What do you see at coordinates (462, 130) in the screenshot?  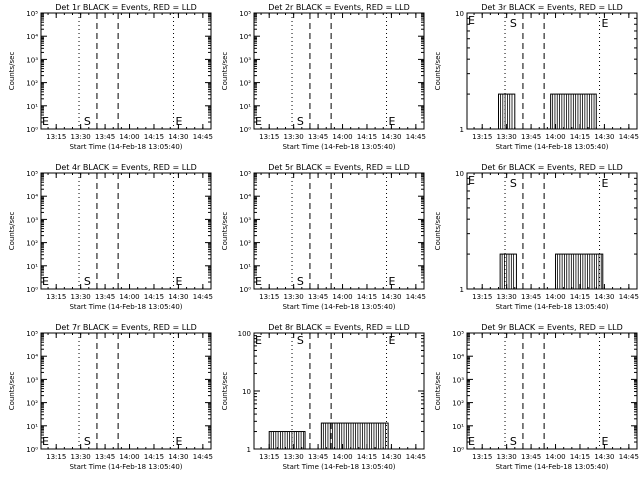 I see `y-tick-label: 1` at bounding box center [462, 130].